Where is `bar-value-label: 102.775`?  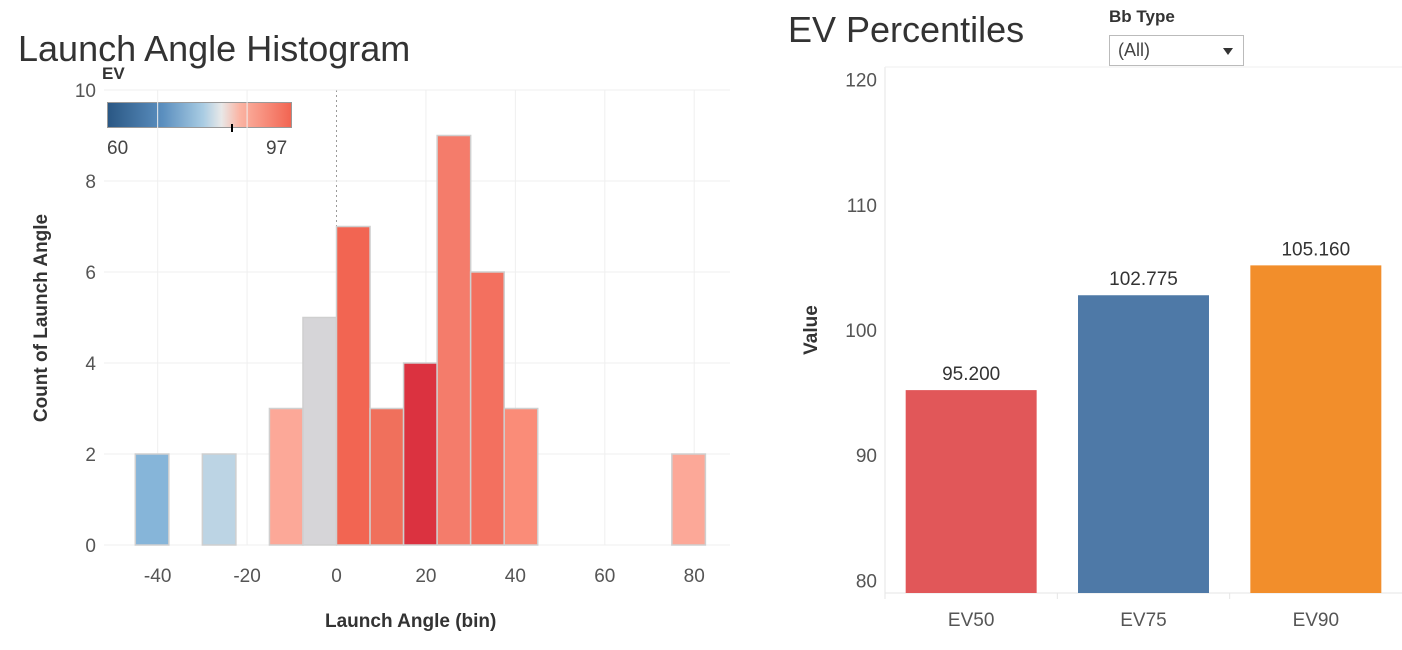
bar-value-label: 102.775 is located at coordinates (1143, 279).